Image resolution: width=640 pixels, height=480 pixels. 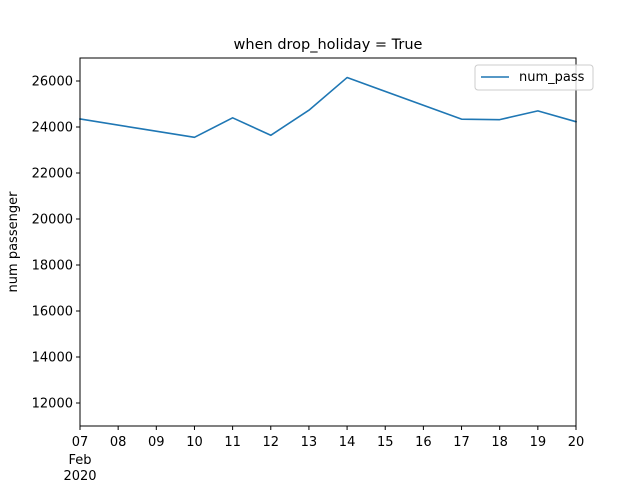 I want to click on x-tick-sublabel-month: Feb, so click(x=79, y=460).